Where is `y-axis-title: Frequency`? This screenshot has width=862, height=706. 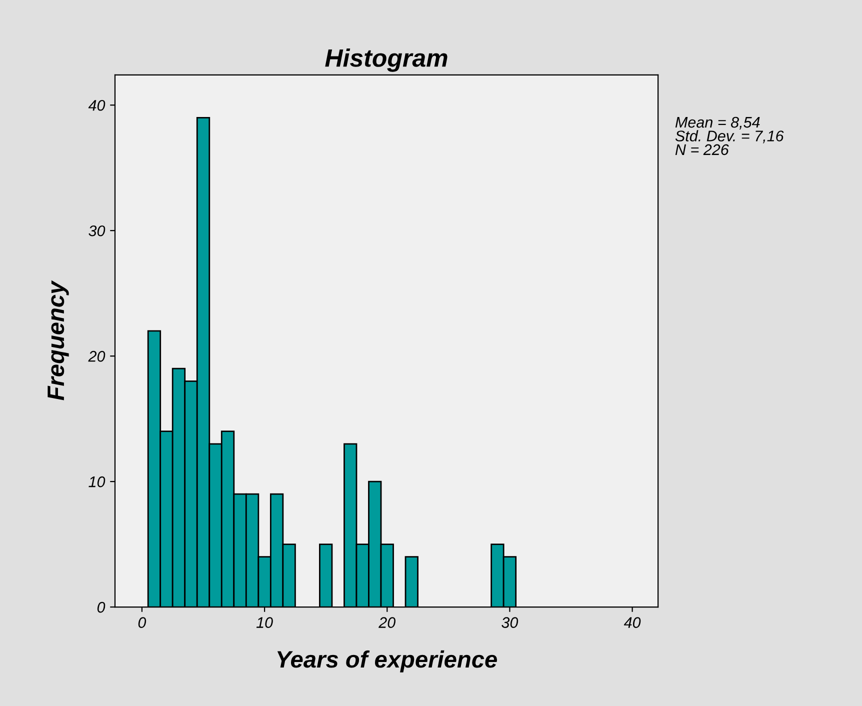 y-axis-title: Frequency is located at coordinates (58, 340).